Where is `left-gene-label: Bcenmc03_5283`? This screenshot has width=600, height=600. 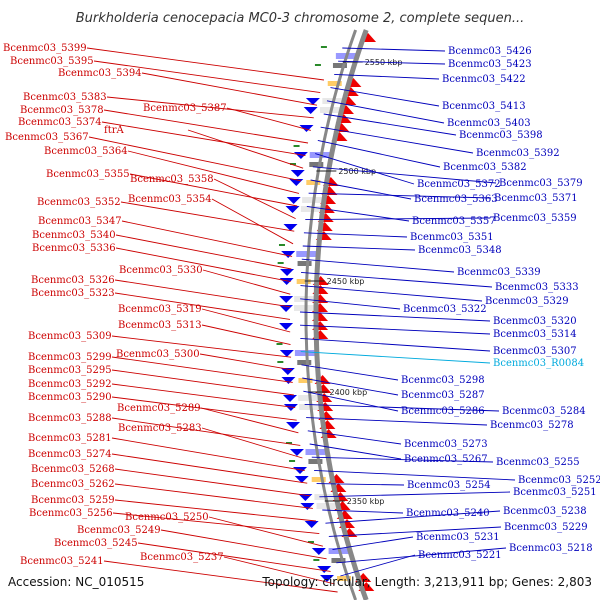 left-gene-label: Bcenmc03_5283 is located at coordinates (160, 428).